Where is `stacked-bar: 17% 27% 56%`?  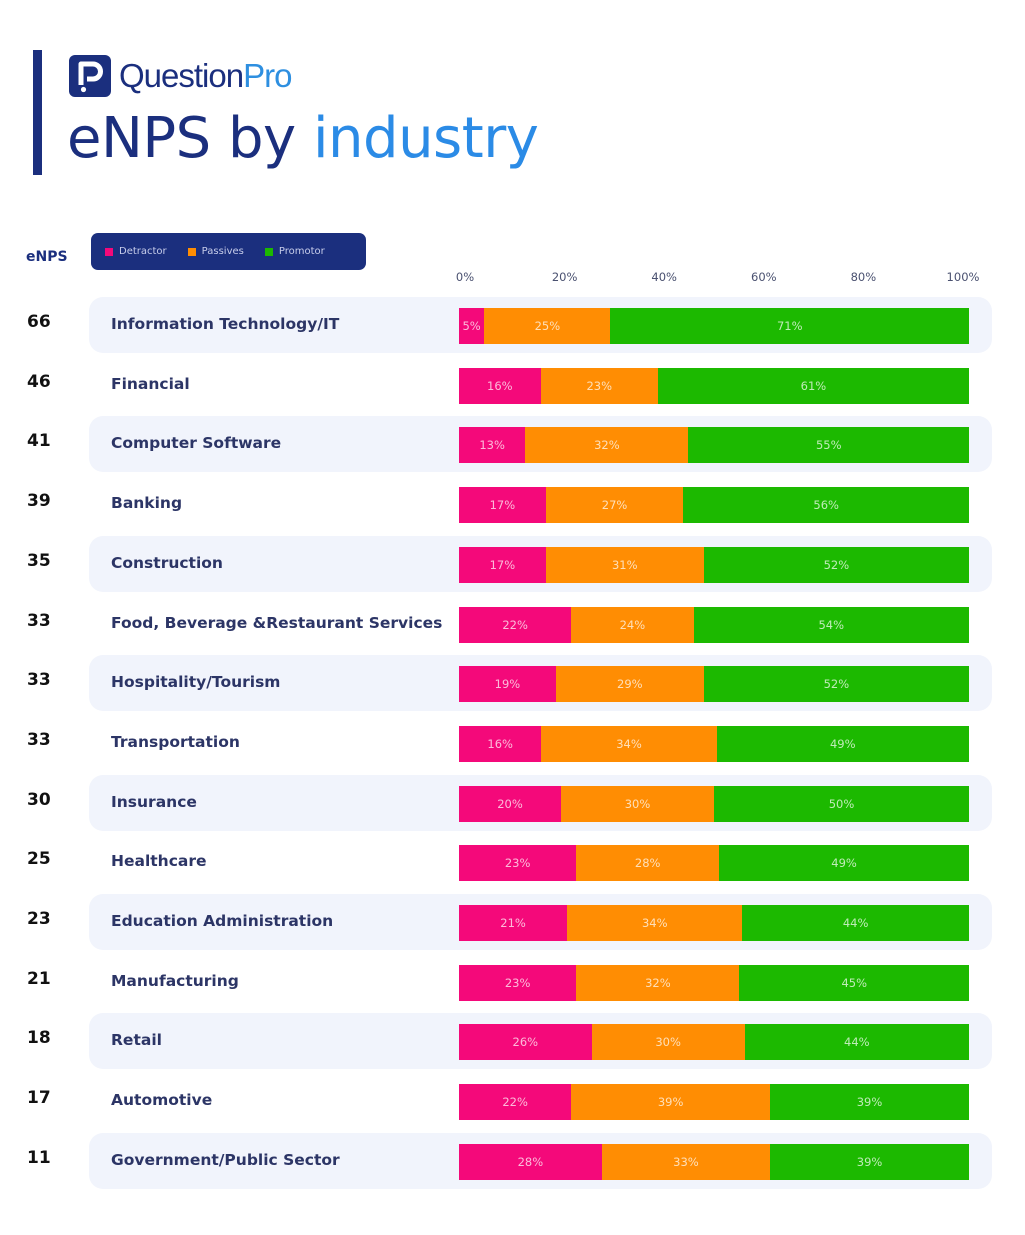
stacked-bar: 17% 27% 56% is located at coordinates (714, 505).